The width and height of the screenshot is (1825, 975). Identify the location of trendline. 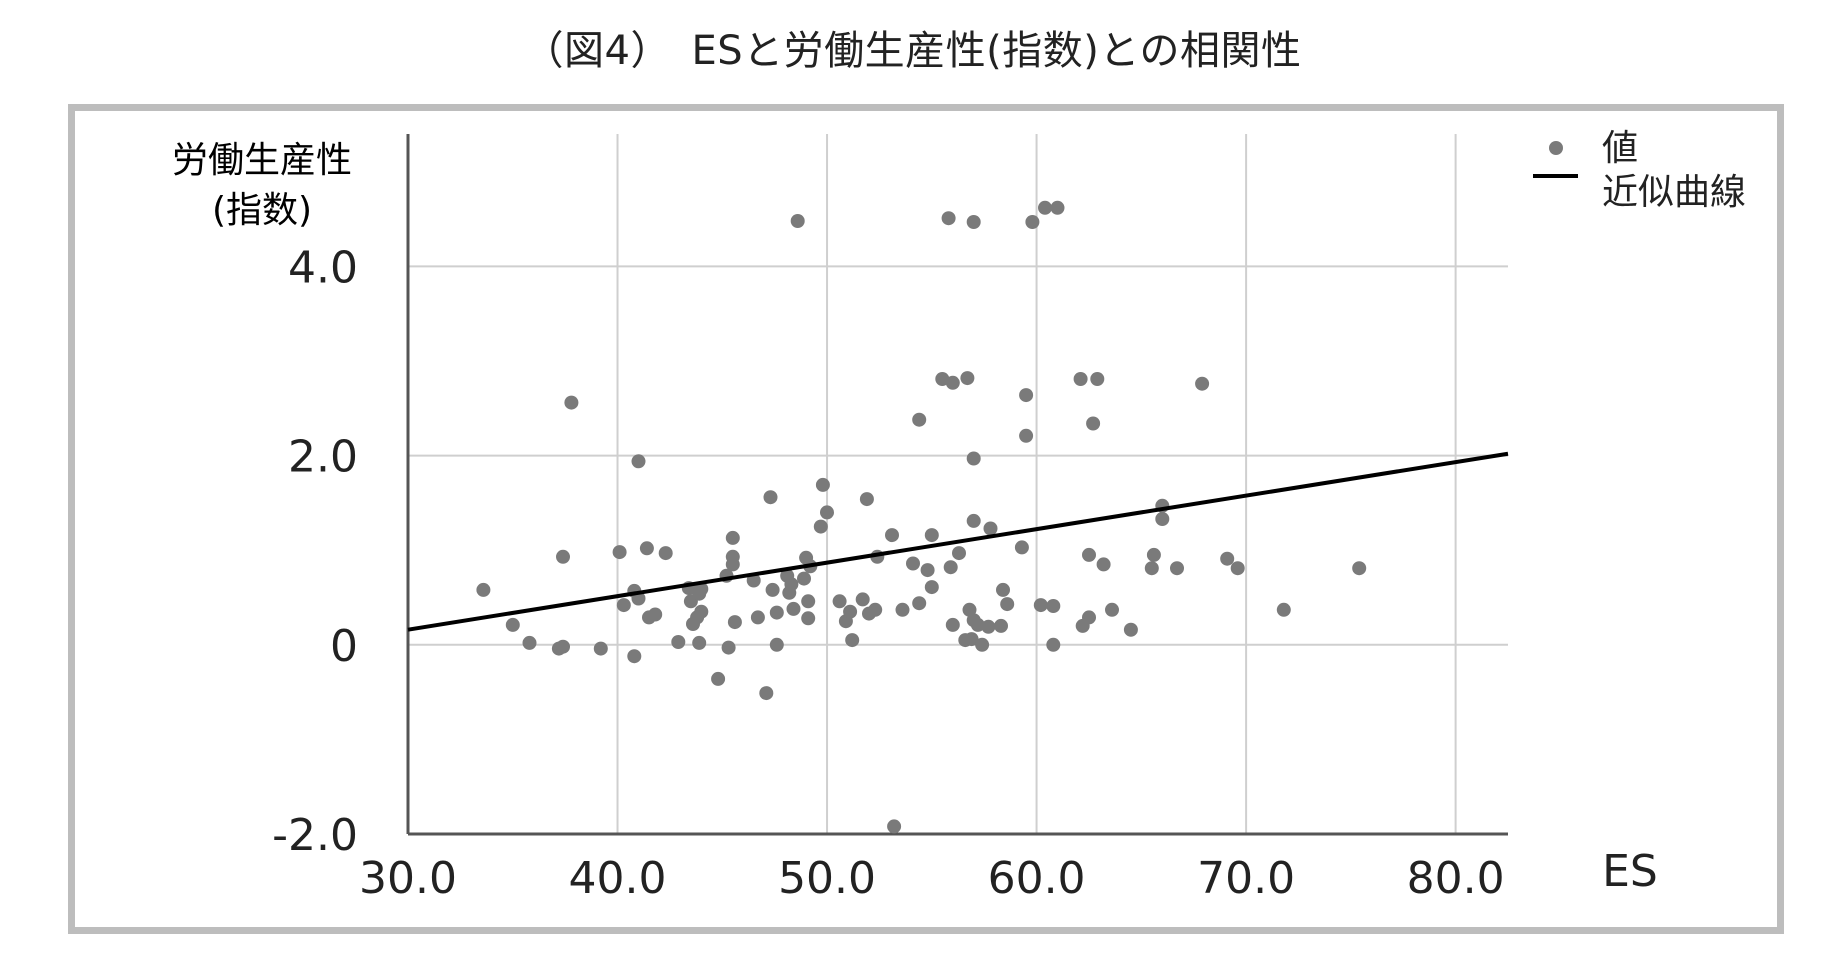
(958, 541).